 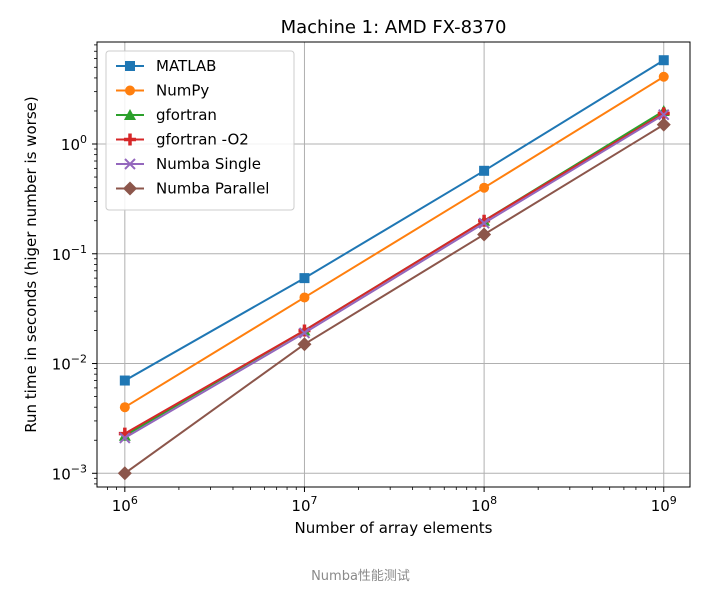 What do you see at coordinates (182, 91) in the screenshot?
I see `legend-label-numpy: NumPy` at bounding box center [182, 91].